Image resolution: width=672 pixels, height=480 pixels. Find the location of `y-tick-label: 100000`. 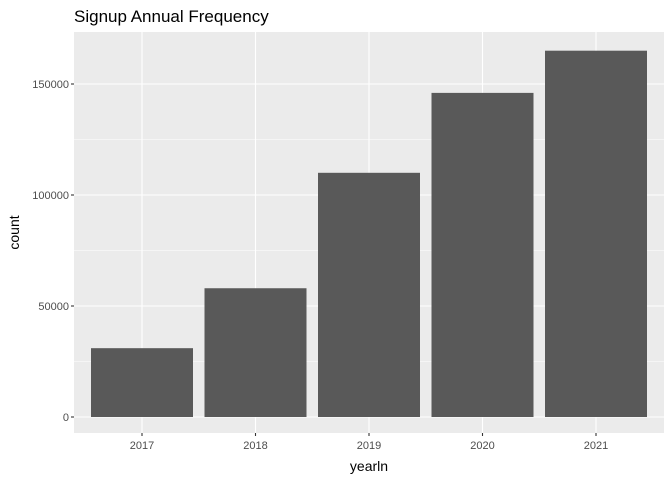

y-tick-label: 100000 is located at coordinates (50, 196).